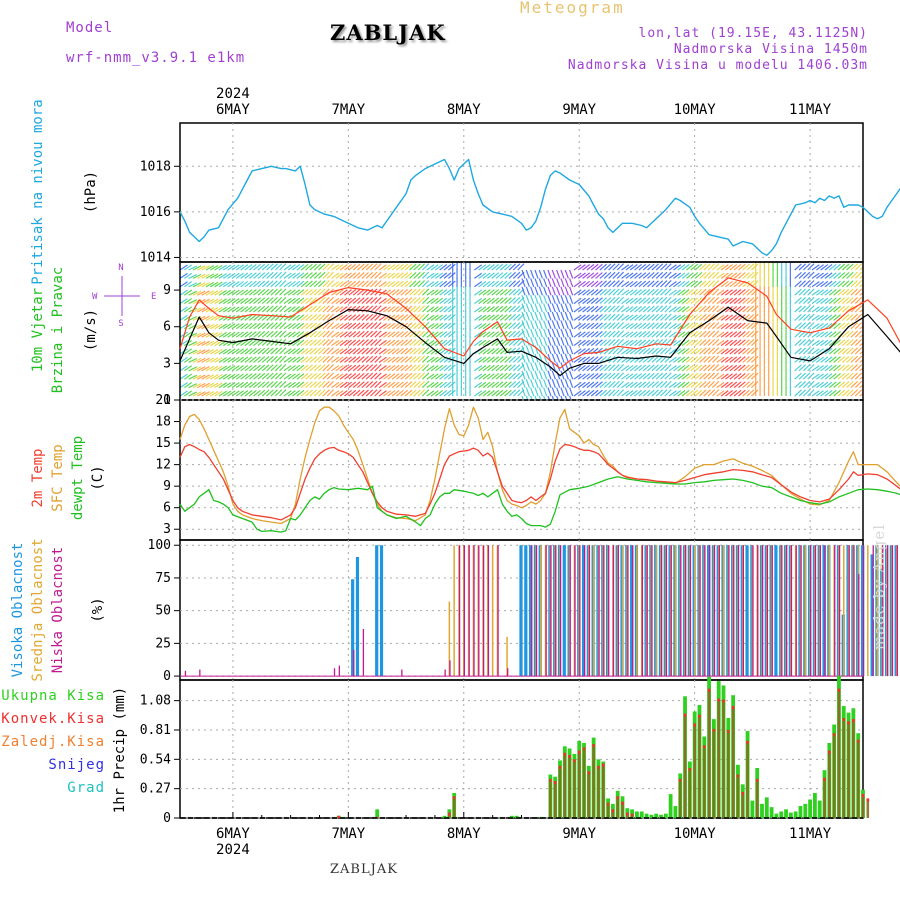 Image resolution: width=900 pixels, height=900 pixels. What do you see at coordinates (167, 486) in the screenshot?
I see `y-tick-label: 9` at bounding box center [167, 486].